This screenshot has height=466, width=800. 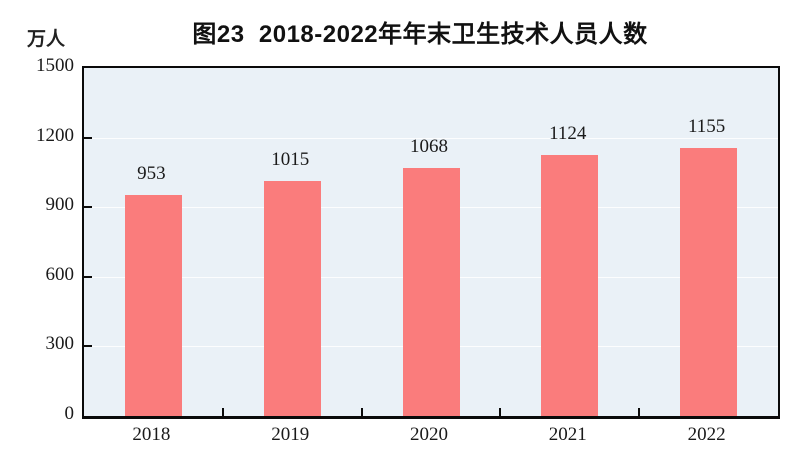 What do you see at coordinates (46, 39) in the screenshot?
I see `y-axis-unit-label: 万人` at bounding box center [46, 39].